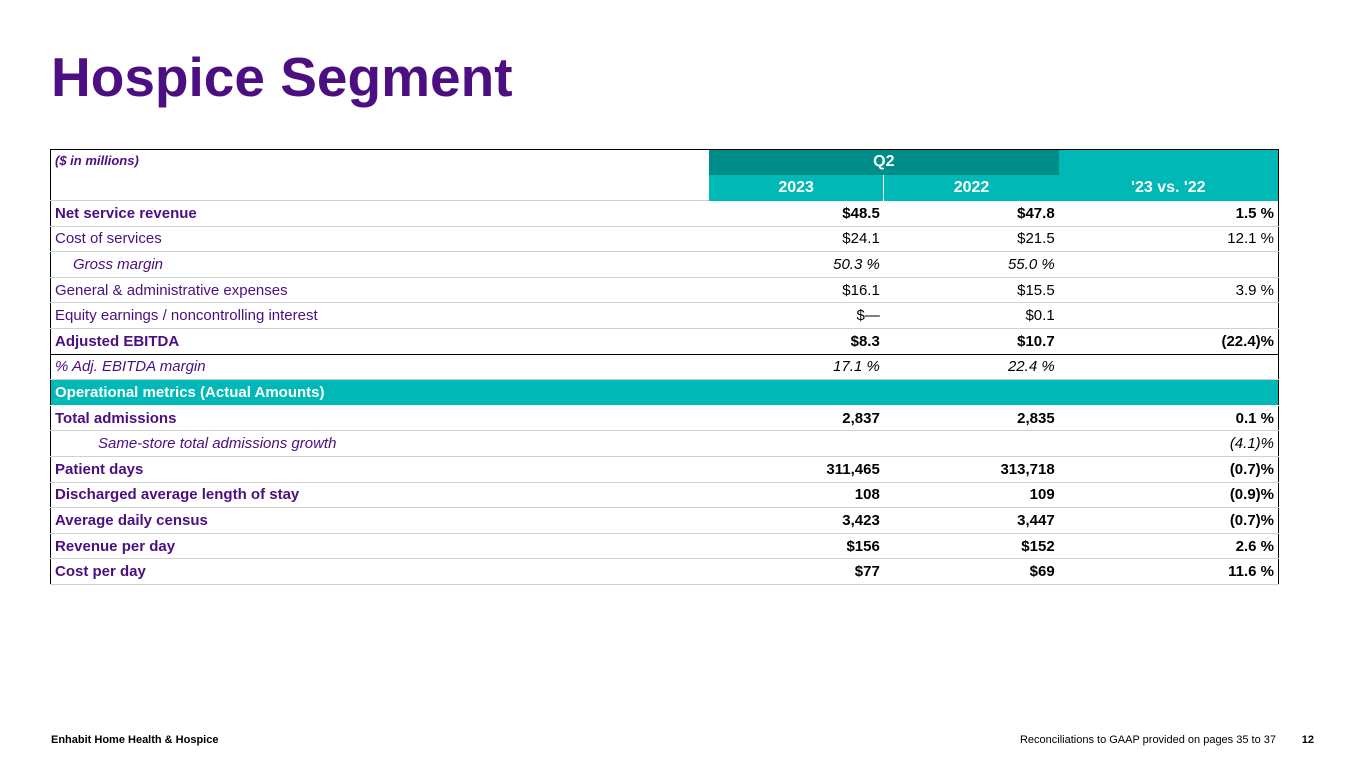 This screenshot has width=1365, height=768. I want to click on table-row: Revenue per day $156 $152 2.6 %, so click(664, 546).